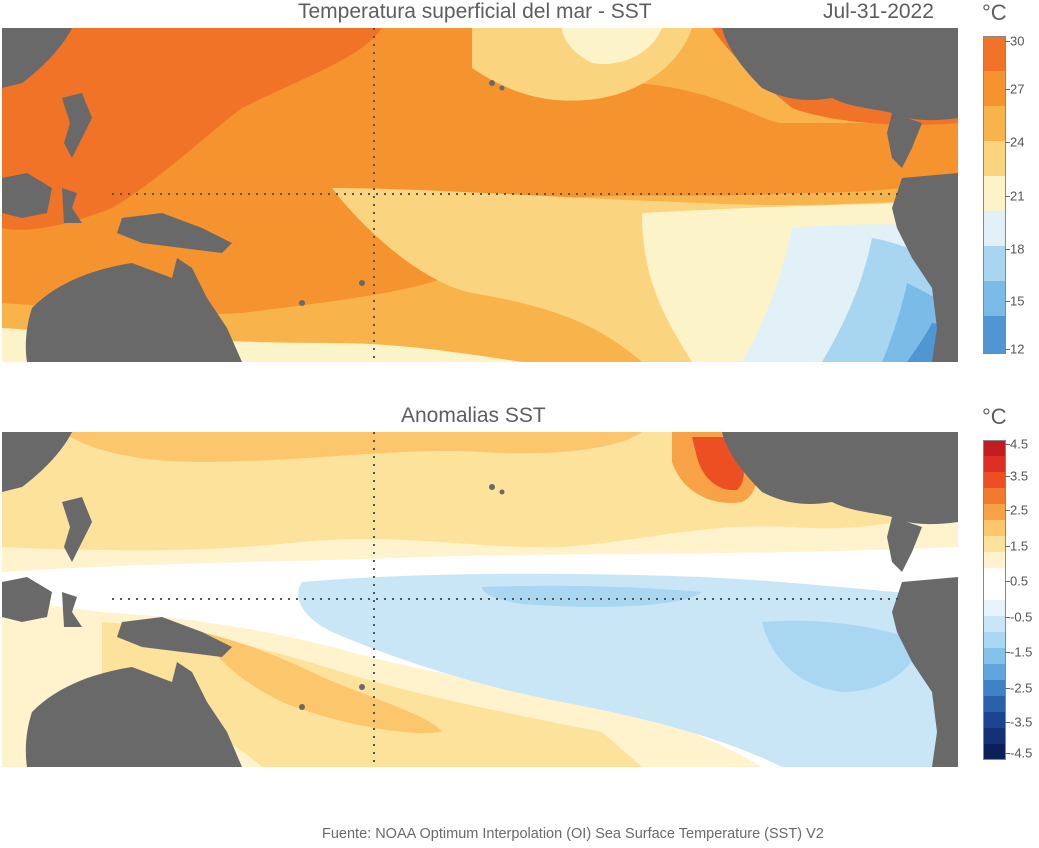 The width and height of the screenshot is (1039, 848). What do you see at coordinates (1017, 41) in the screenshot?
I see `sst-colorbar-label: 30` at bounding box center [1017, 41].